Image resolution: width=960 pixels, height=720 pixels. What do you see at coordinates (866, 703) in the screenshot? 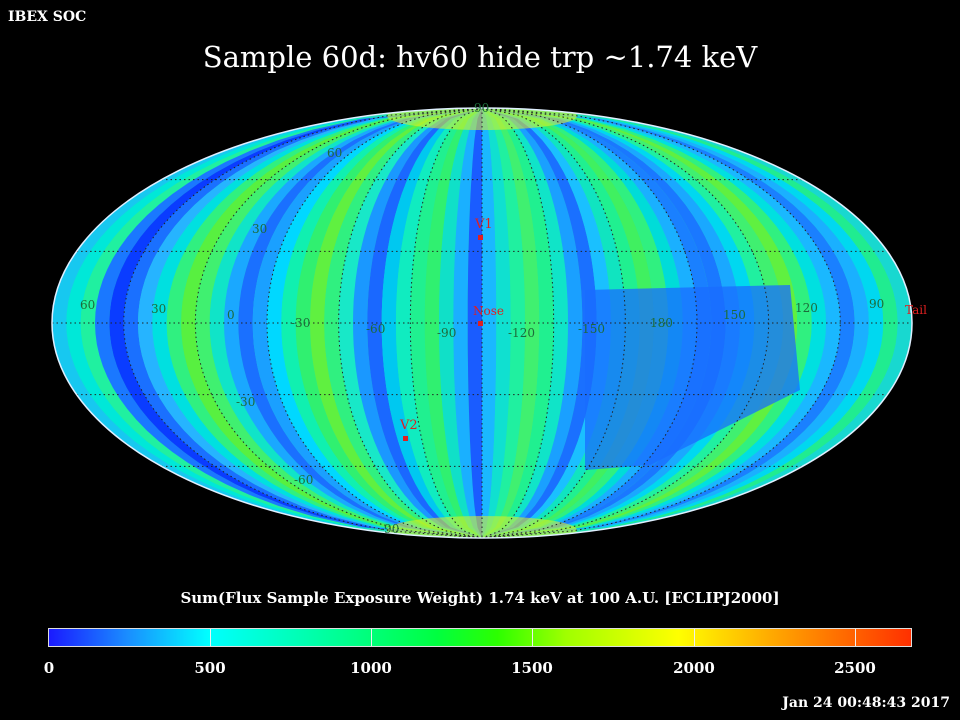
I see `timestamp: Jan 24 00:48:43 2017` at bounding box center [866, 703].